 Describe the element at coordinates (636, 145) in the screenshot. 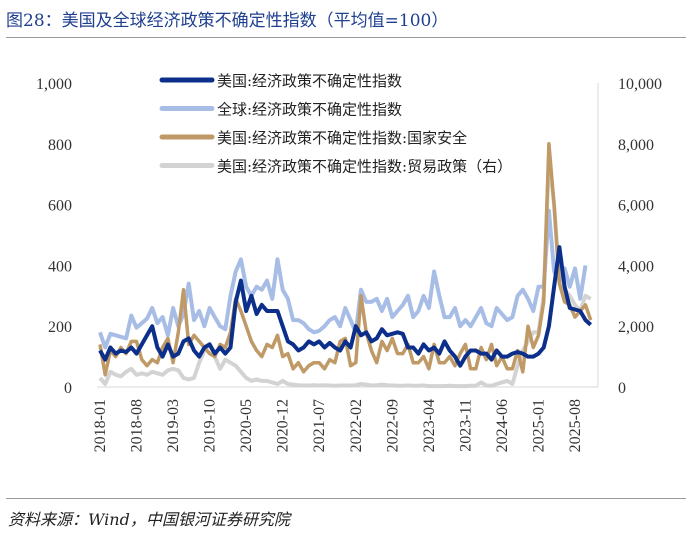

I see `y-right-tick-label: 8,000` at that location.